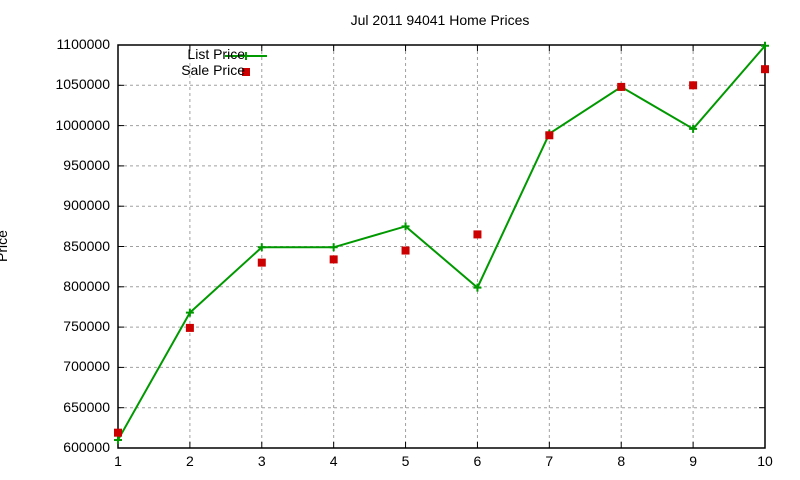 Image resolution: width=800 pixels, height=480 pixels. I want to click on y-tick-label: 850000, so click(86, 245).